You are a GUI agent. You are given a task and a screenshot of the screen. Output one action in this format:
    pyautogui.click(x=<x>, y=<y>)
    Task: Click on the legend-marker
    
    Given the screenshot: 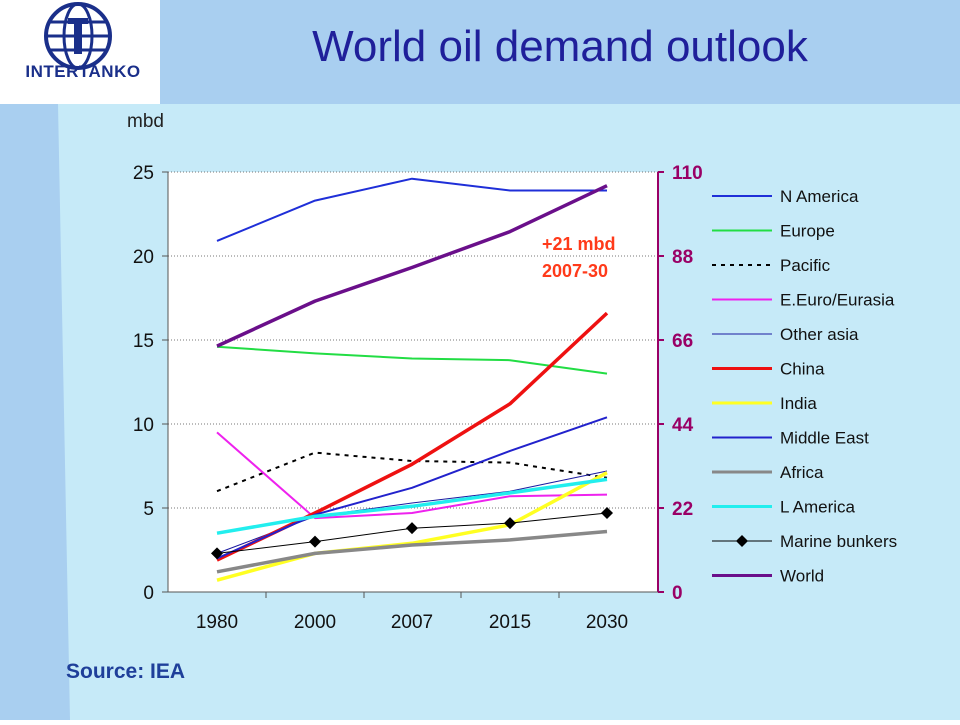 What is the action you would take?
    pyautogui.click(x=742, y=541)
    